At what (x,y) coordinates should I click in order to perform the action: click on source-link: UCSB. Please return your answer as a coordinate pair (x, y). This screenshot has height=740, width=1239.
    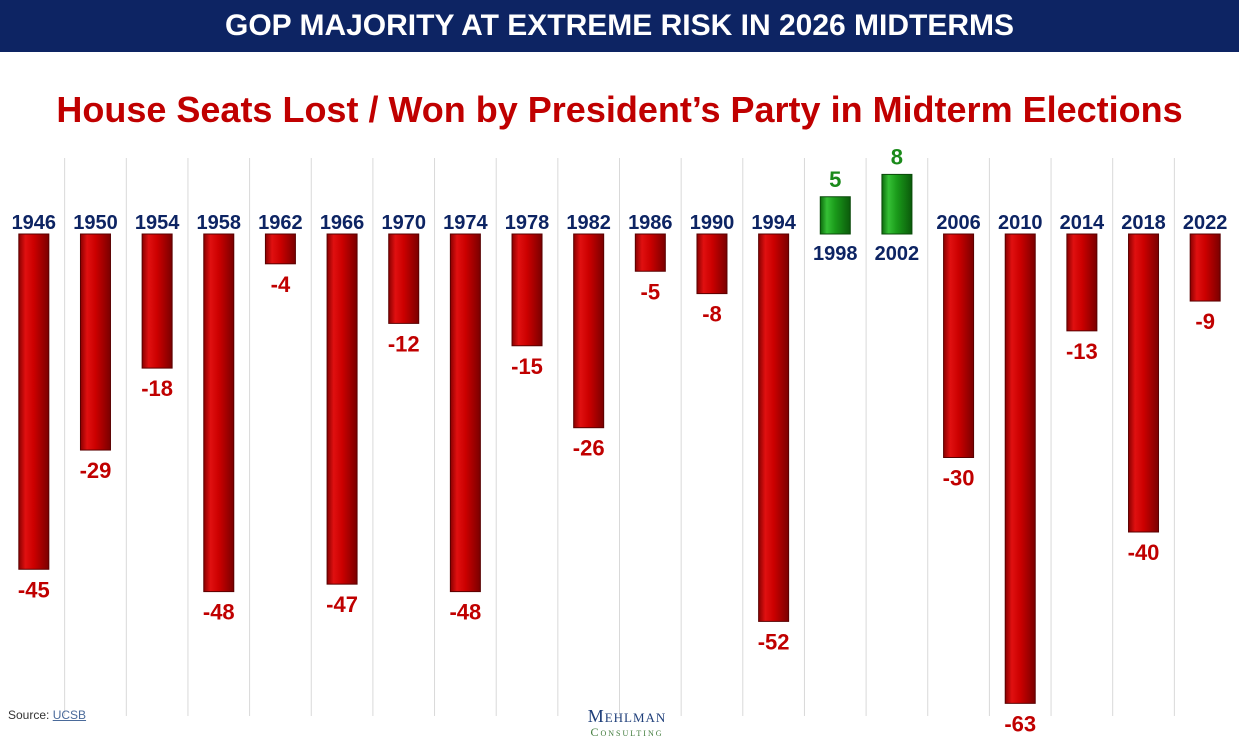
    Looking at the image, I should click on (69, 715).